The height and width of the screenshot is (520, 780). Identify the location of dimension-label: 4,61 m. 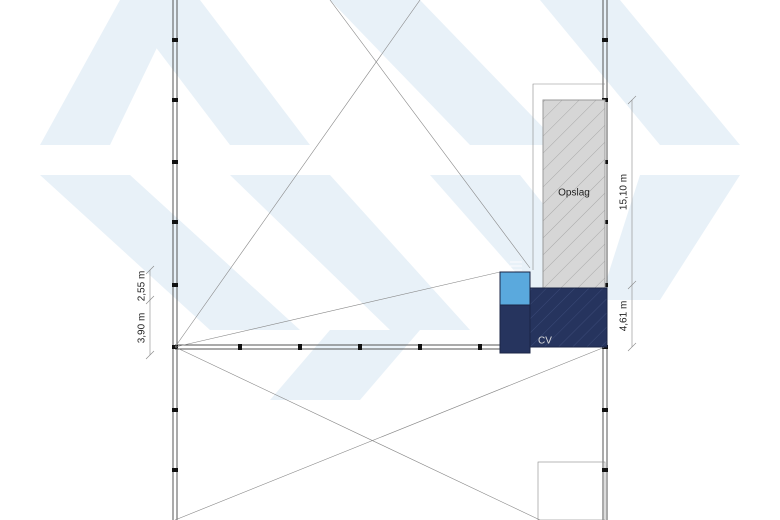
(624, 316).